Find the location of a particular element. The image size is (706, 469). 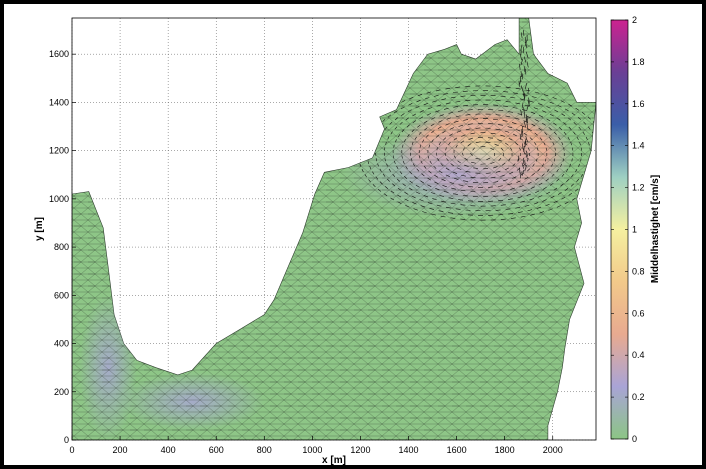

colorbar-tick-label: 2 is located at coordinates (634, 20).